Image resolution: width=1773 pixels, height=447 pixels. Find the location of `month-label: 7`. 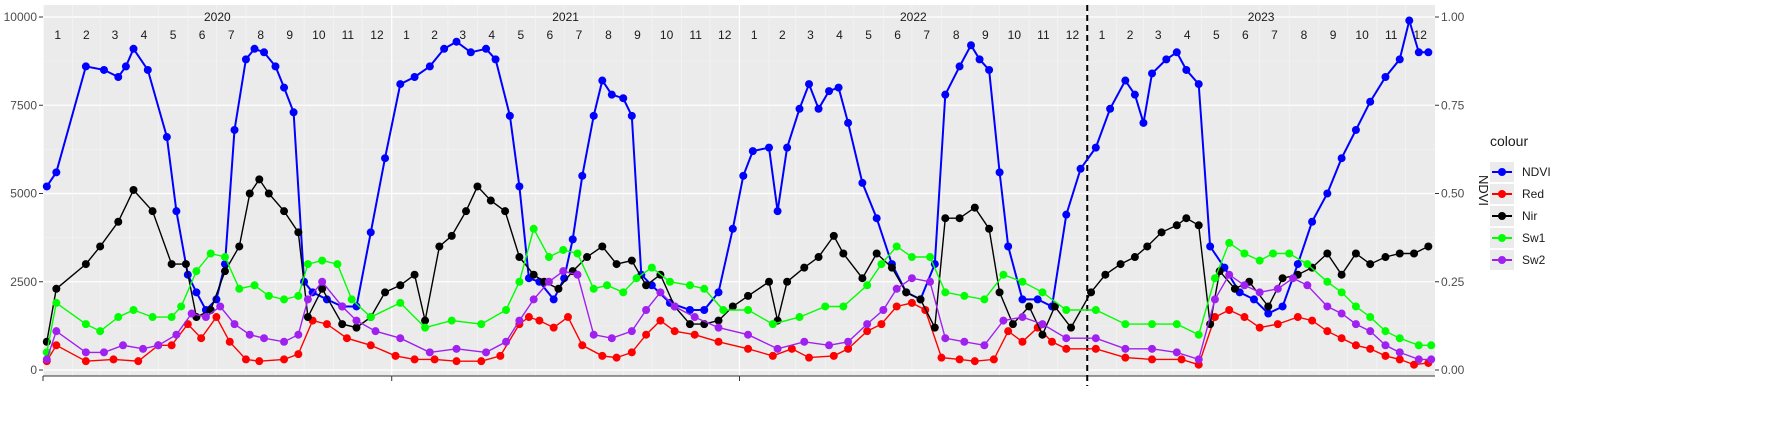

month-label: 7 is located at coordinates (579, 35).